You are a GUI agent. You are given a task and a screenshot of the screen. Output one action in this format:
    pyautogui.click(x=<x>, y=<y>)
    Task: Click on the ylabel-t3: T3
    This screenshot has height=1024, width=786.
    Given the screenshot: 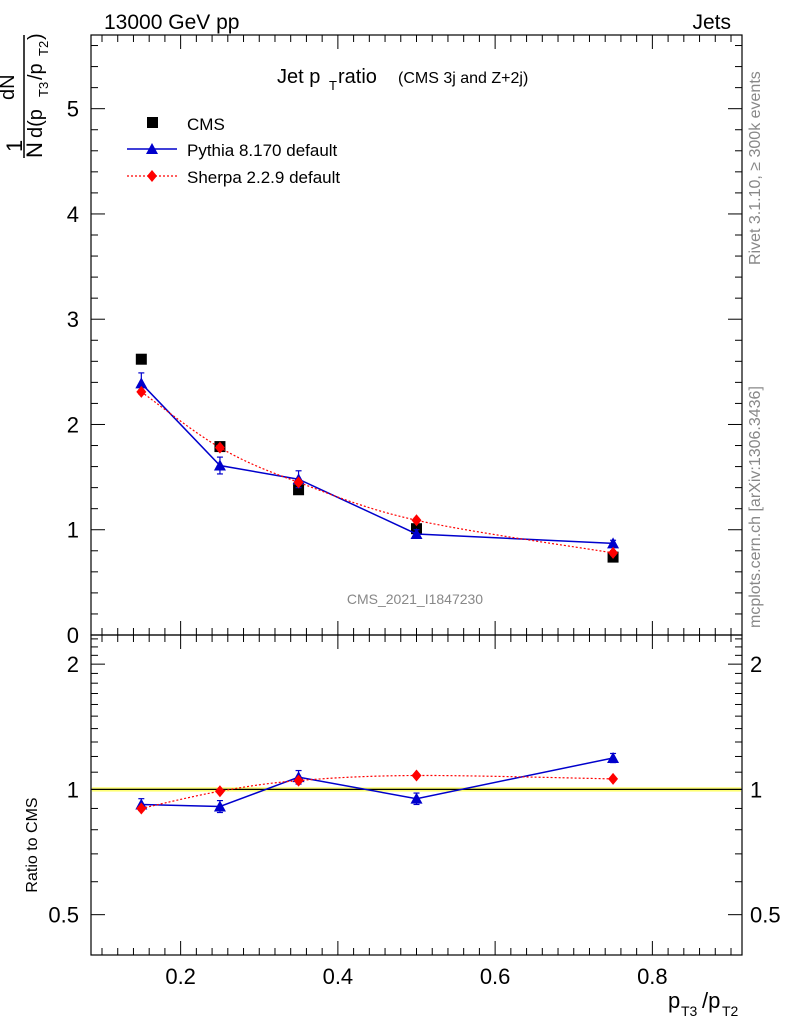 What is the action you would take?
    pyautogui.click(x=43, y=89)
    